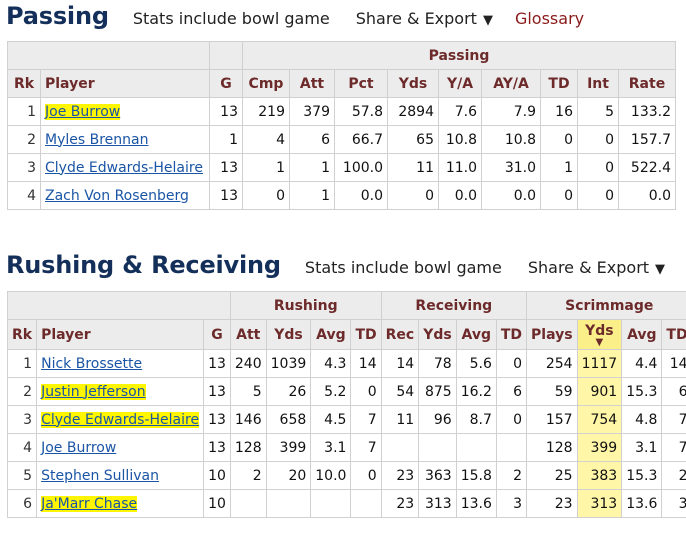 The width and height of the screenshot is (686, 544). I want to click on passing-col-header: Yds, so click(413, 83).